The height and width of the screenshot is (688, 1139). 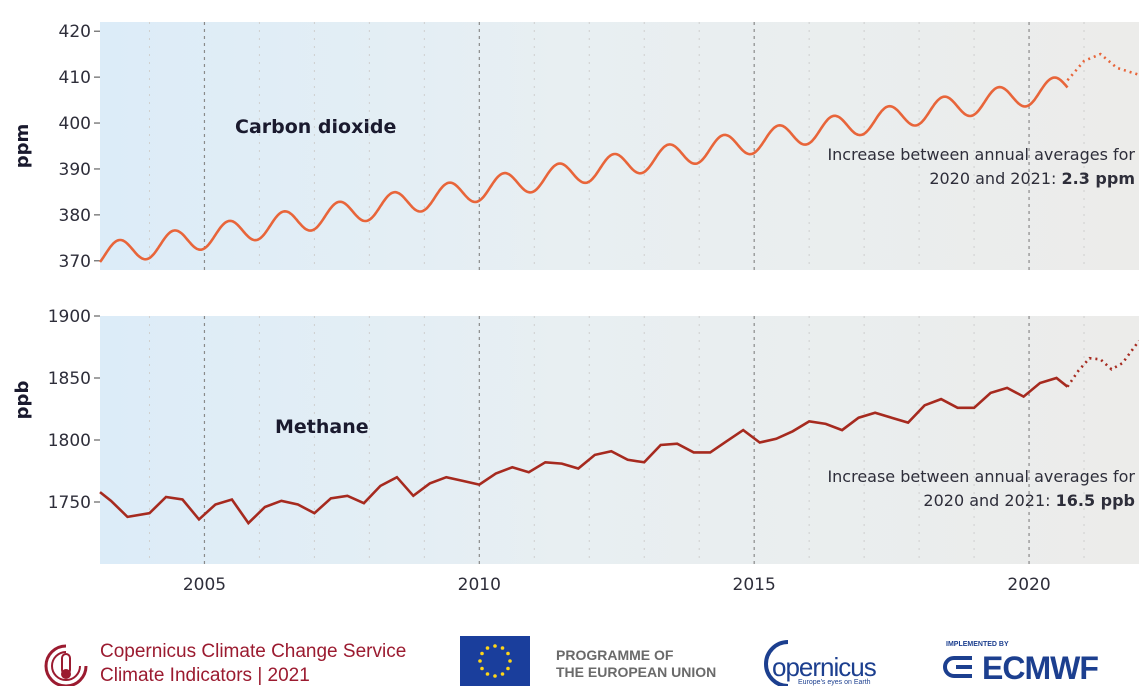 I want to click on methane-annotation-prefix: 2020 and 2021:, so click(x=989, y=500).